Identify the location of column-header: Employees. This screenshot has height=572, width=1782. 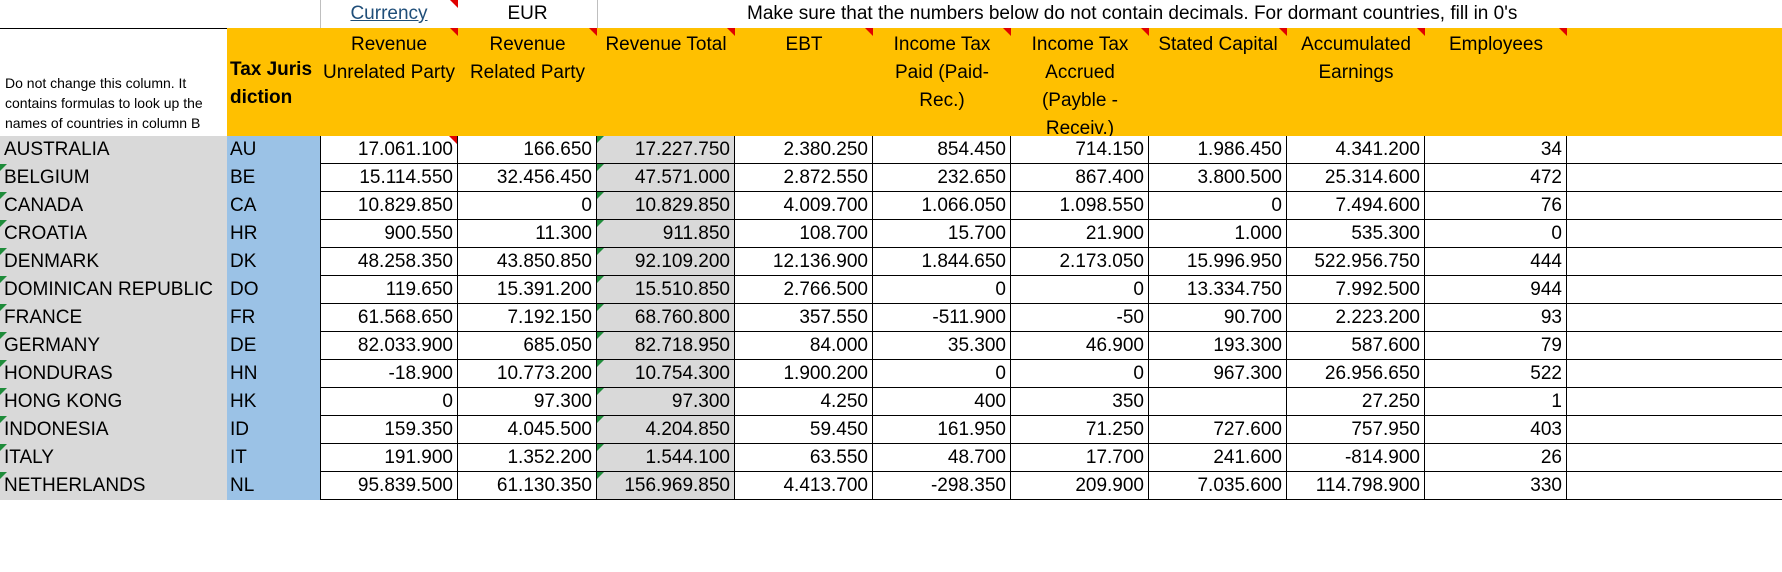
(1496, 82).